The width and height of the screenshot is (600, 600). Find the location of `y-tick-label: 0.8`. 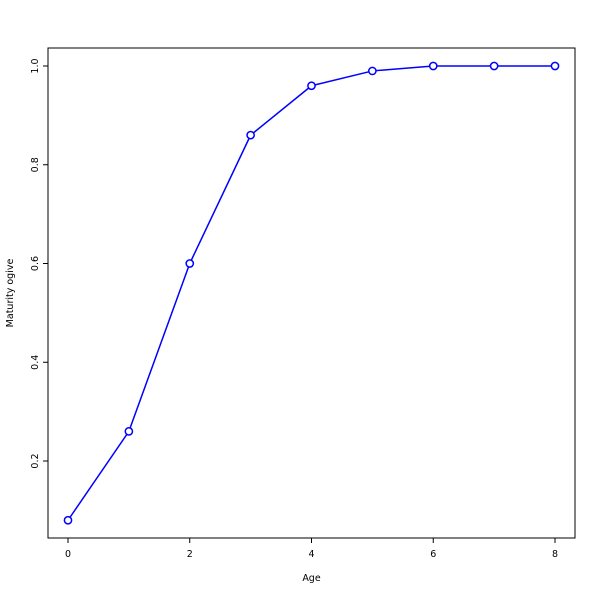

y-tick-label: 0.8 is located at coordinates (35, 164).